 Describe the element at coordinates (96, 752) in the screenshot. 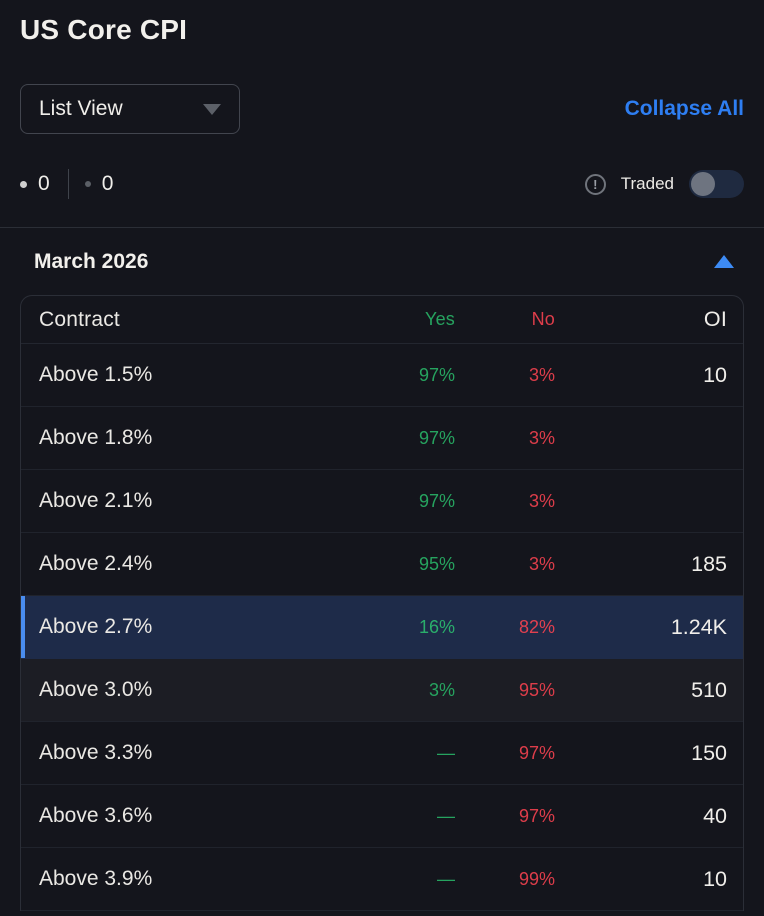

I see `contract-label: Above 3.3%` at that location.